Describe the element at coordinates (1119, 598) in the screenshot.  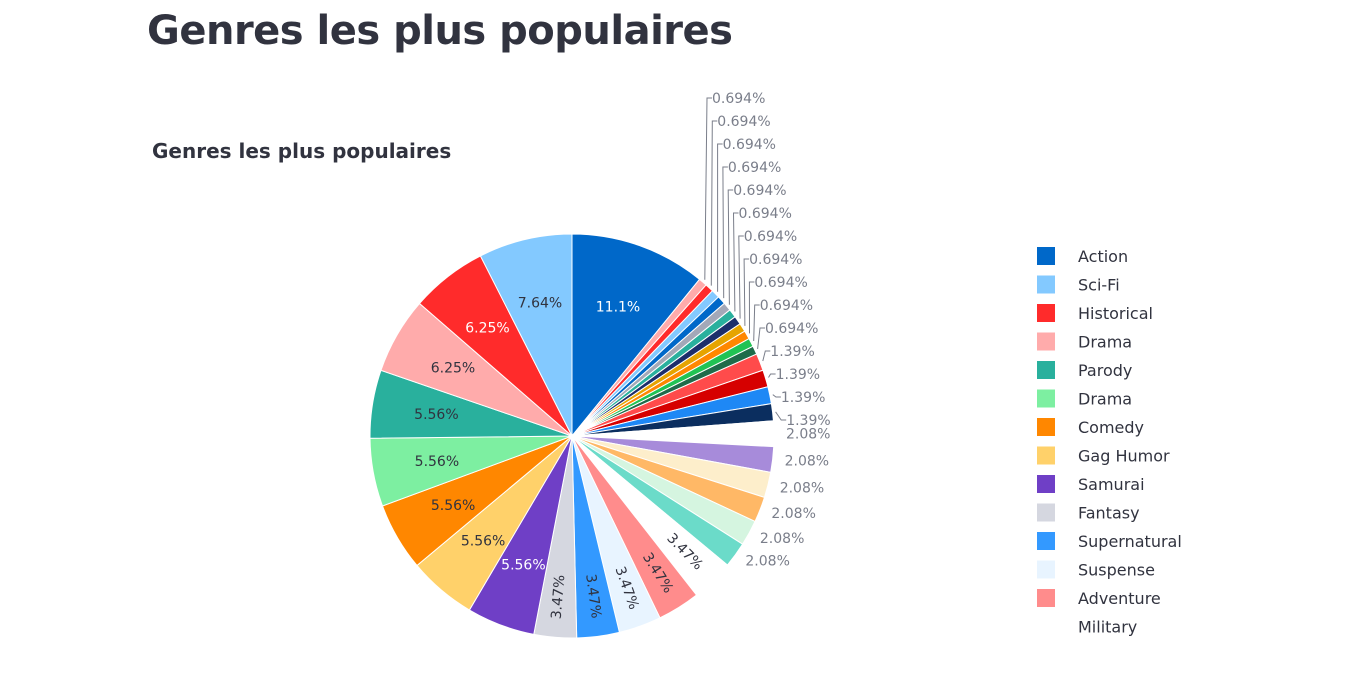
I see `legend-item-label: Adventure` at that location.